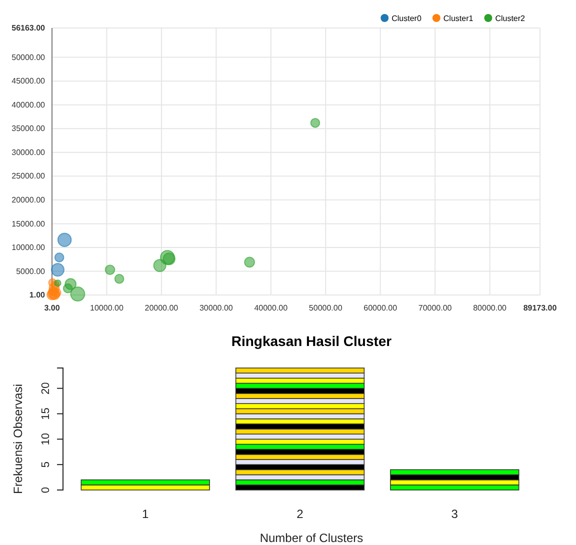 Image resolution: width=576 pixels, height=545 pixels. Describe the element at coordinates (454, 514) in the screenshot. I see `x-tick-label: 3` at that location.